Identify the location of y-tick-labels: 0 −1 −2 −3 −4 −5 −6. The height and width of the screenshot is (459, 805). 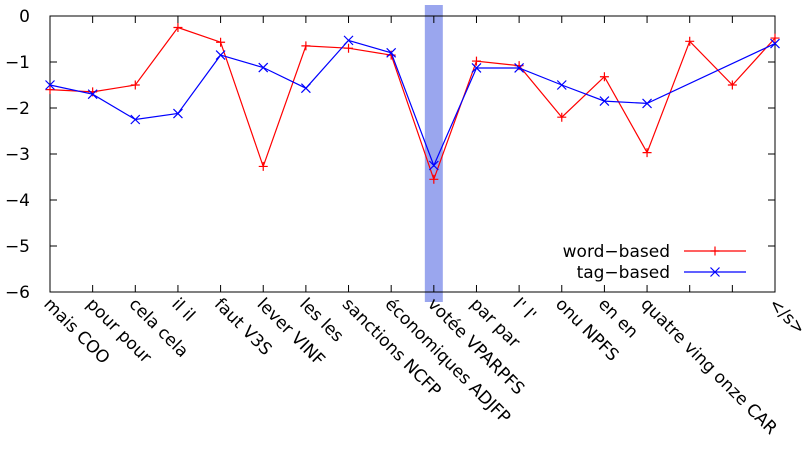
(17, 155).